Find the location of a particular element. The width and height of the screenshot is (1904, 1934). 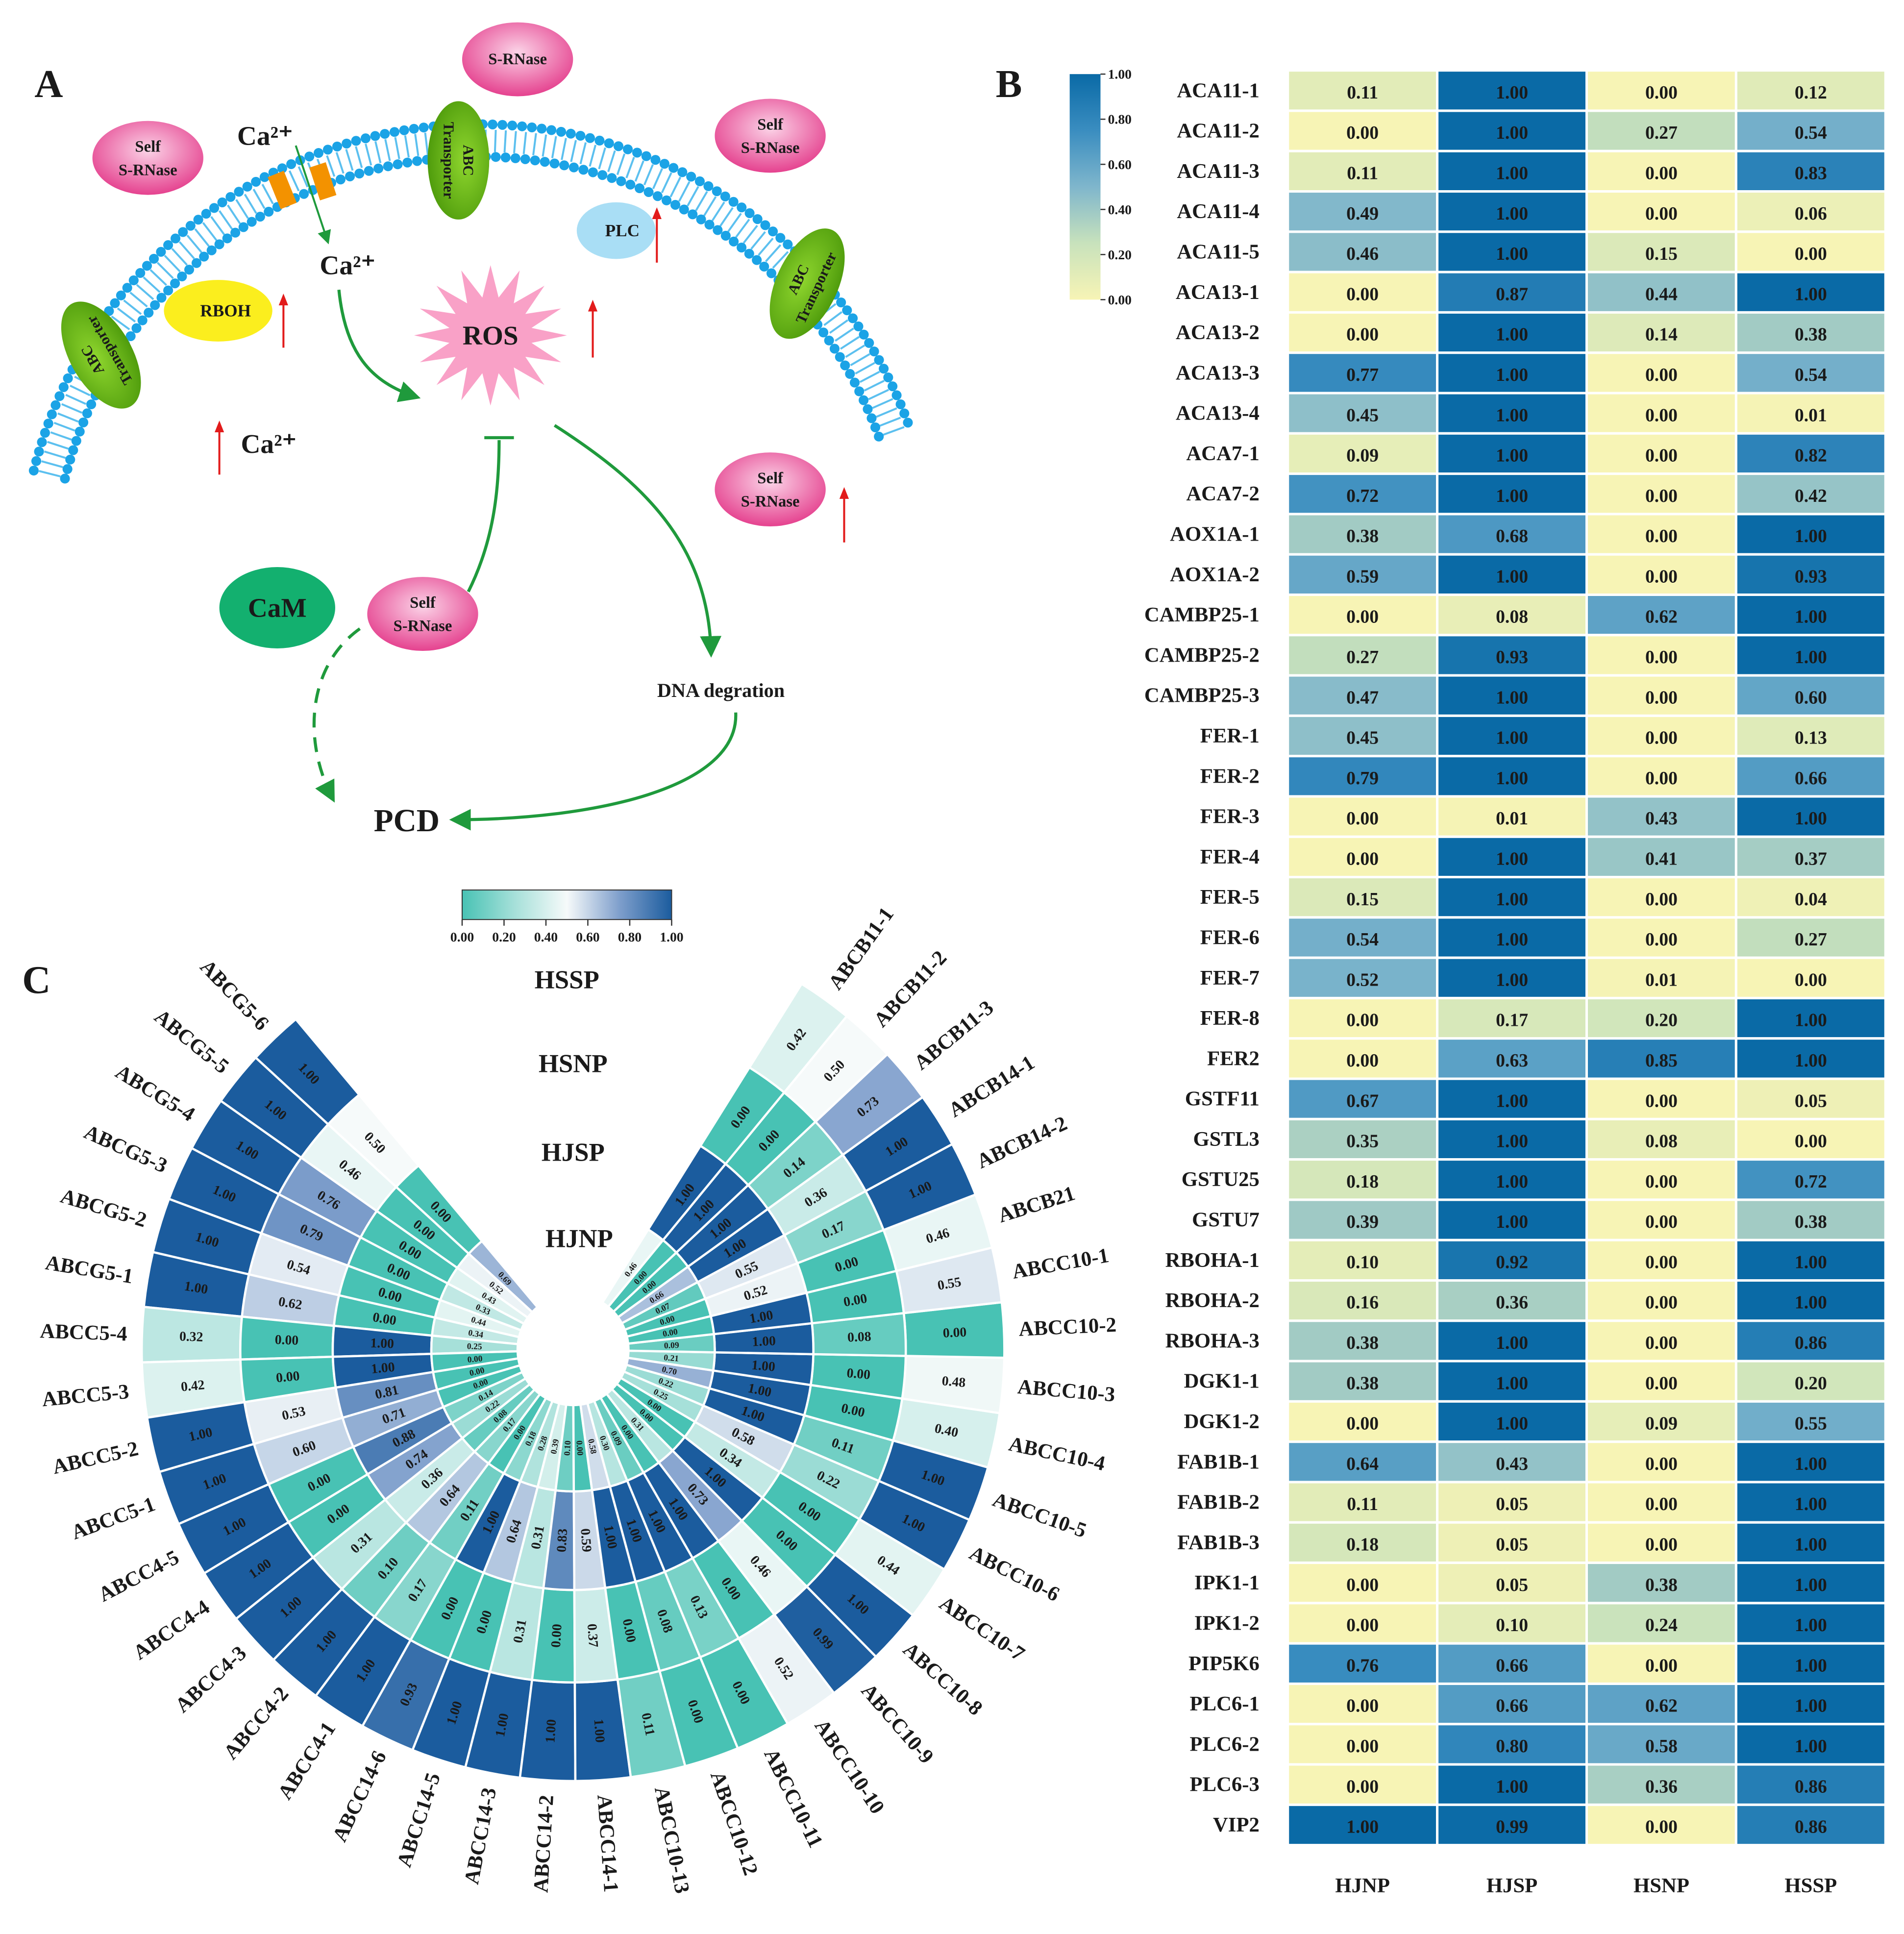

cell-label: 0.34 is located at coordinates (476, 1334).